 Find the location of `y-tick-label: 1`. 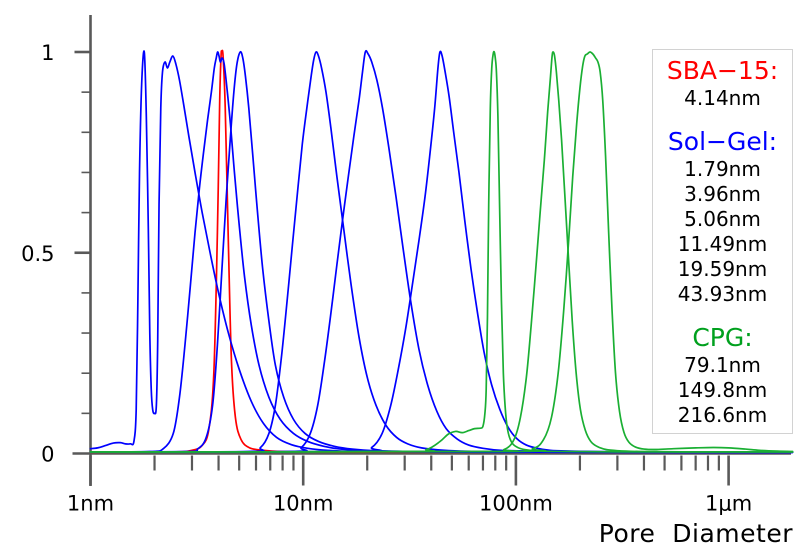

y-tick-label: 1 is located at coordinates (47, 53).